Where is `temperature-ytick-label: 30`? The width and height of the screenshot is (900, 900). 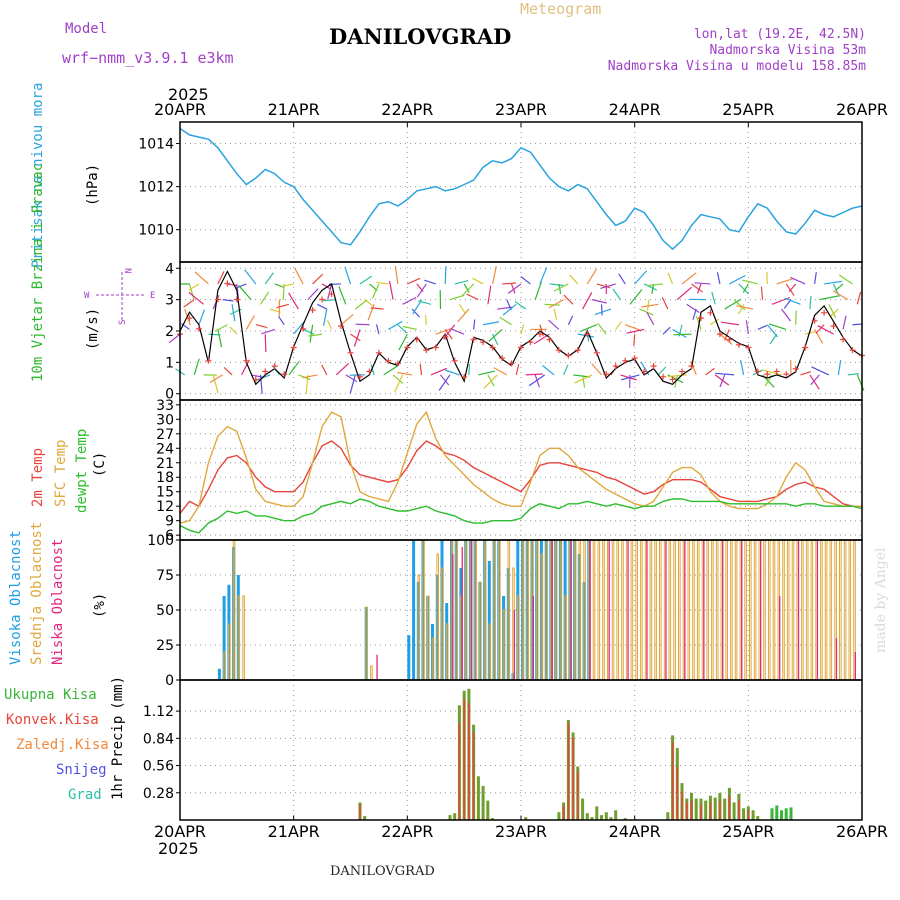 temperature-ytick-label: 30 is located at coordinates (165, 420).